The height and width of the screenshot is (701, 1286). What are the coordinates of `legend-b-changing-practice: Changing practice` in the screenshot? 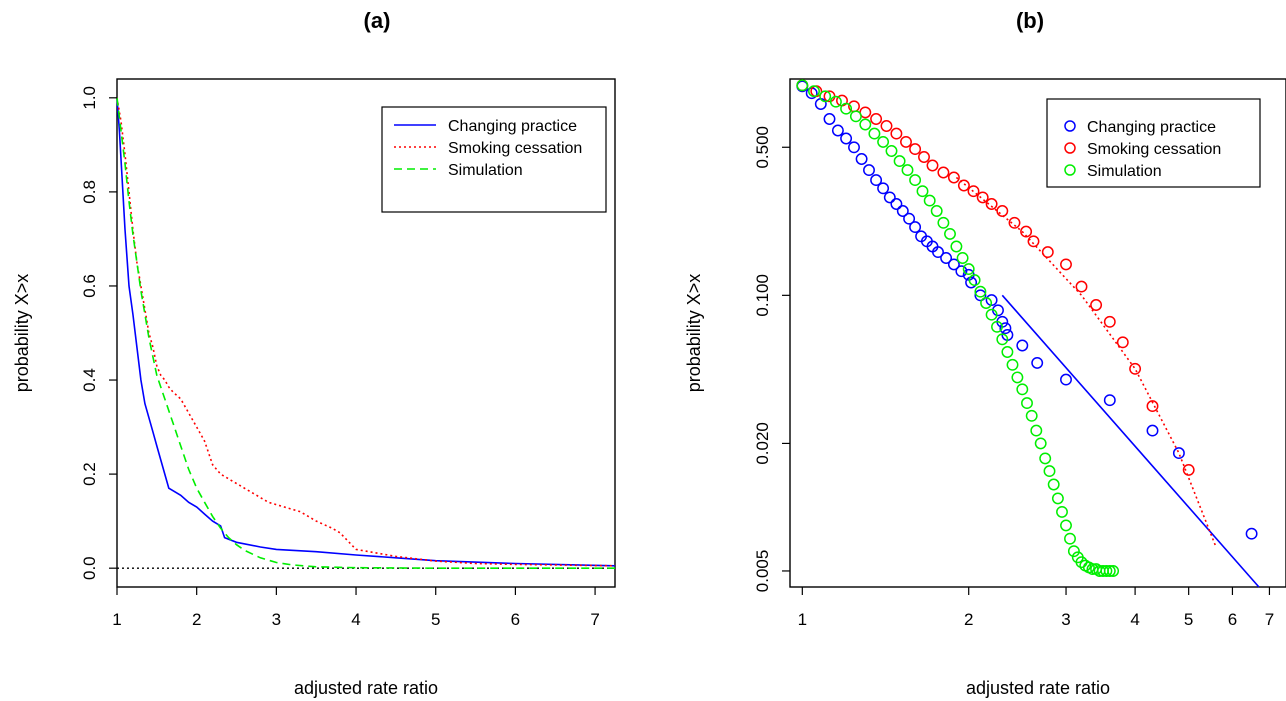 It's located at (1151, 127).